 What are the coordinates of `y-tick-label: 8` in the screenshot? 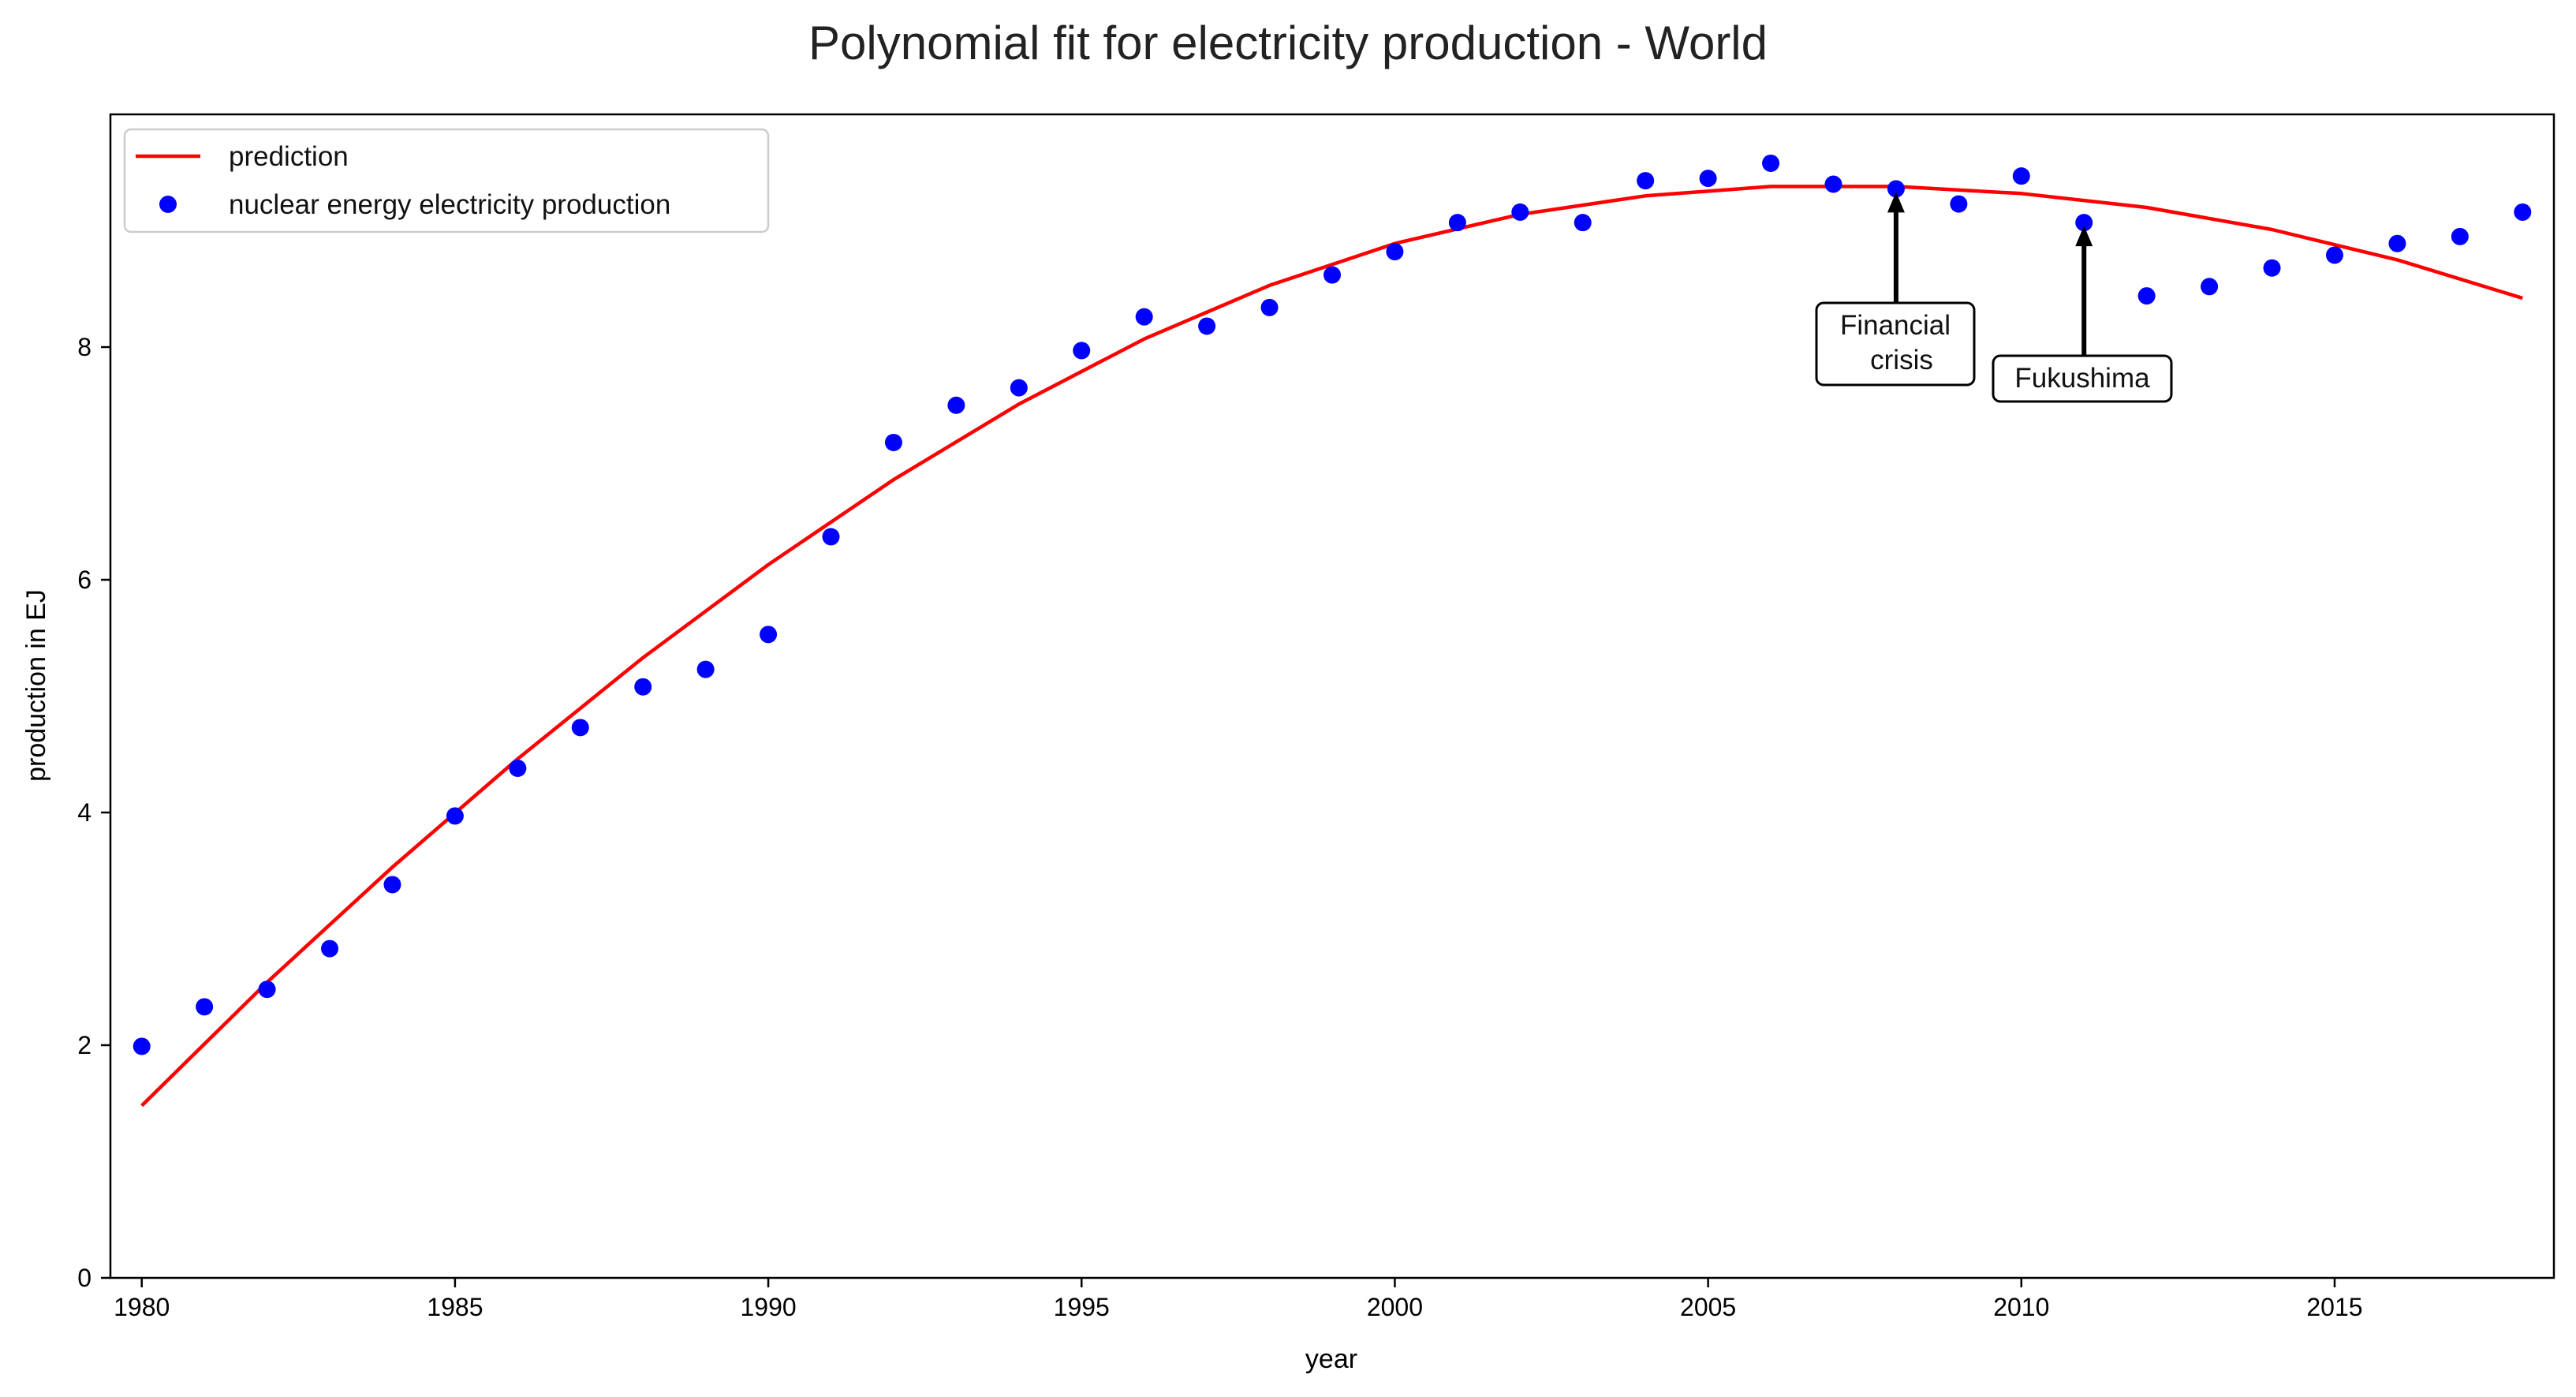 It's located at (84, 347).